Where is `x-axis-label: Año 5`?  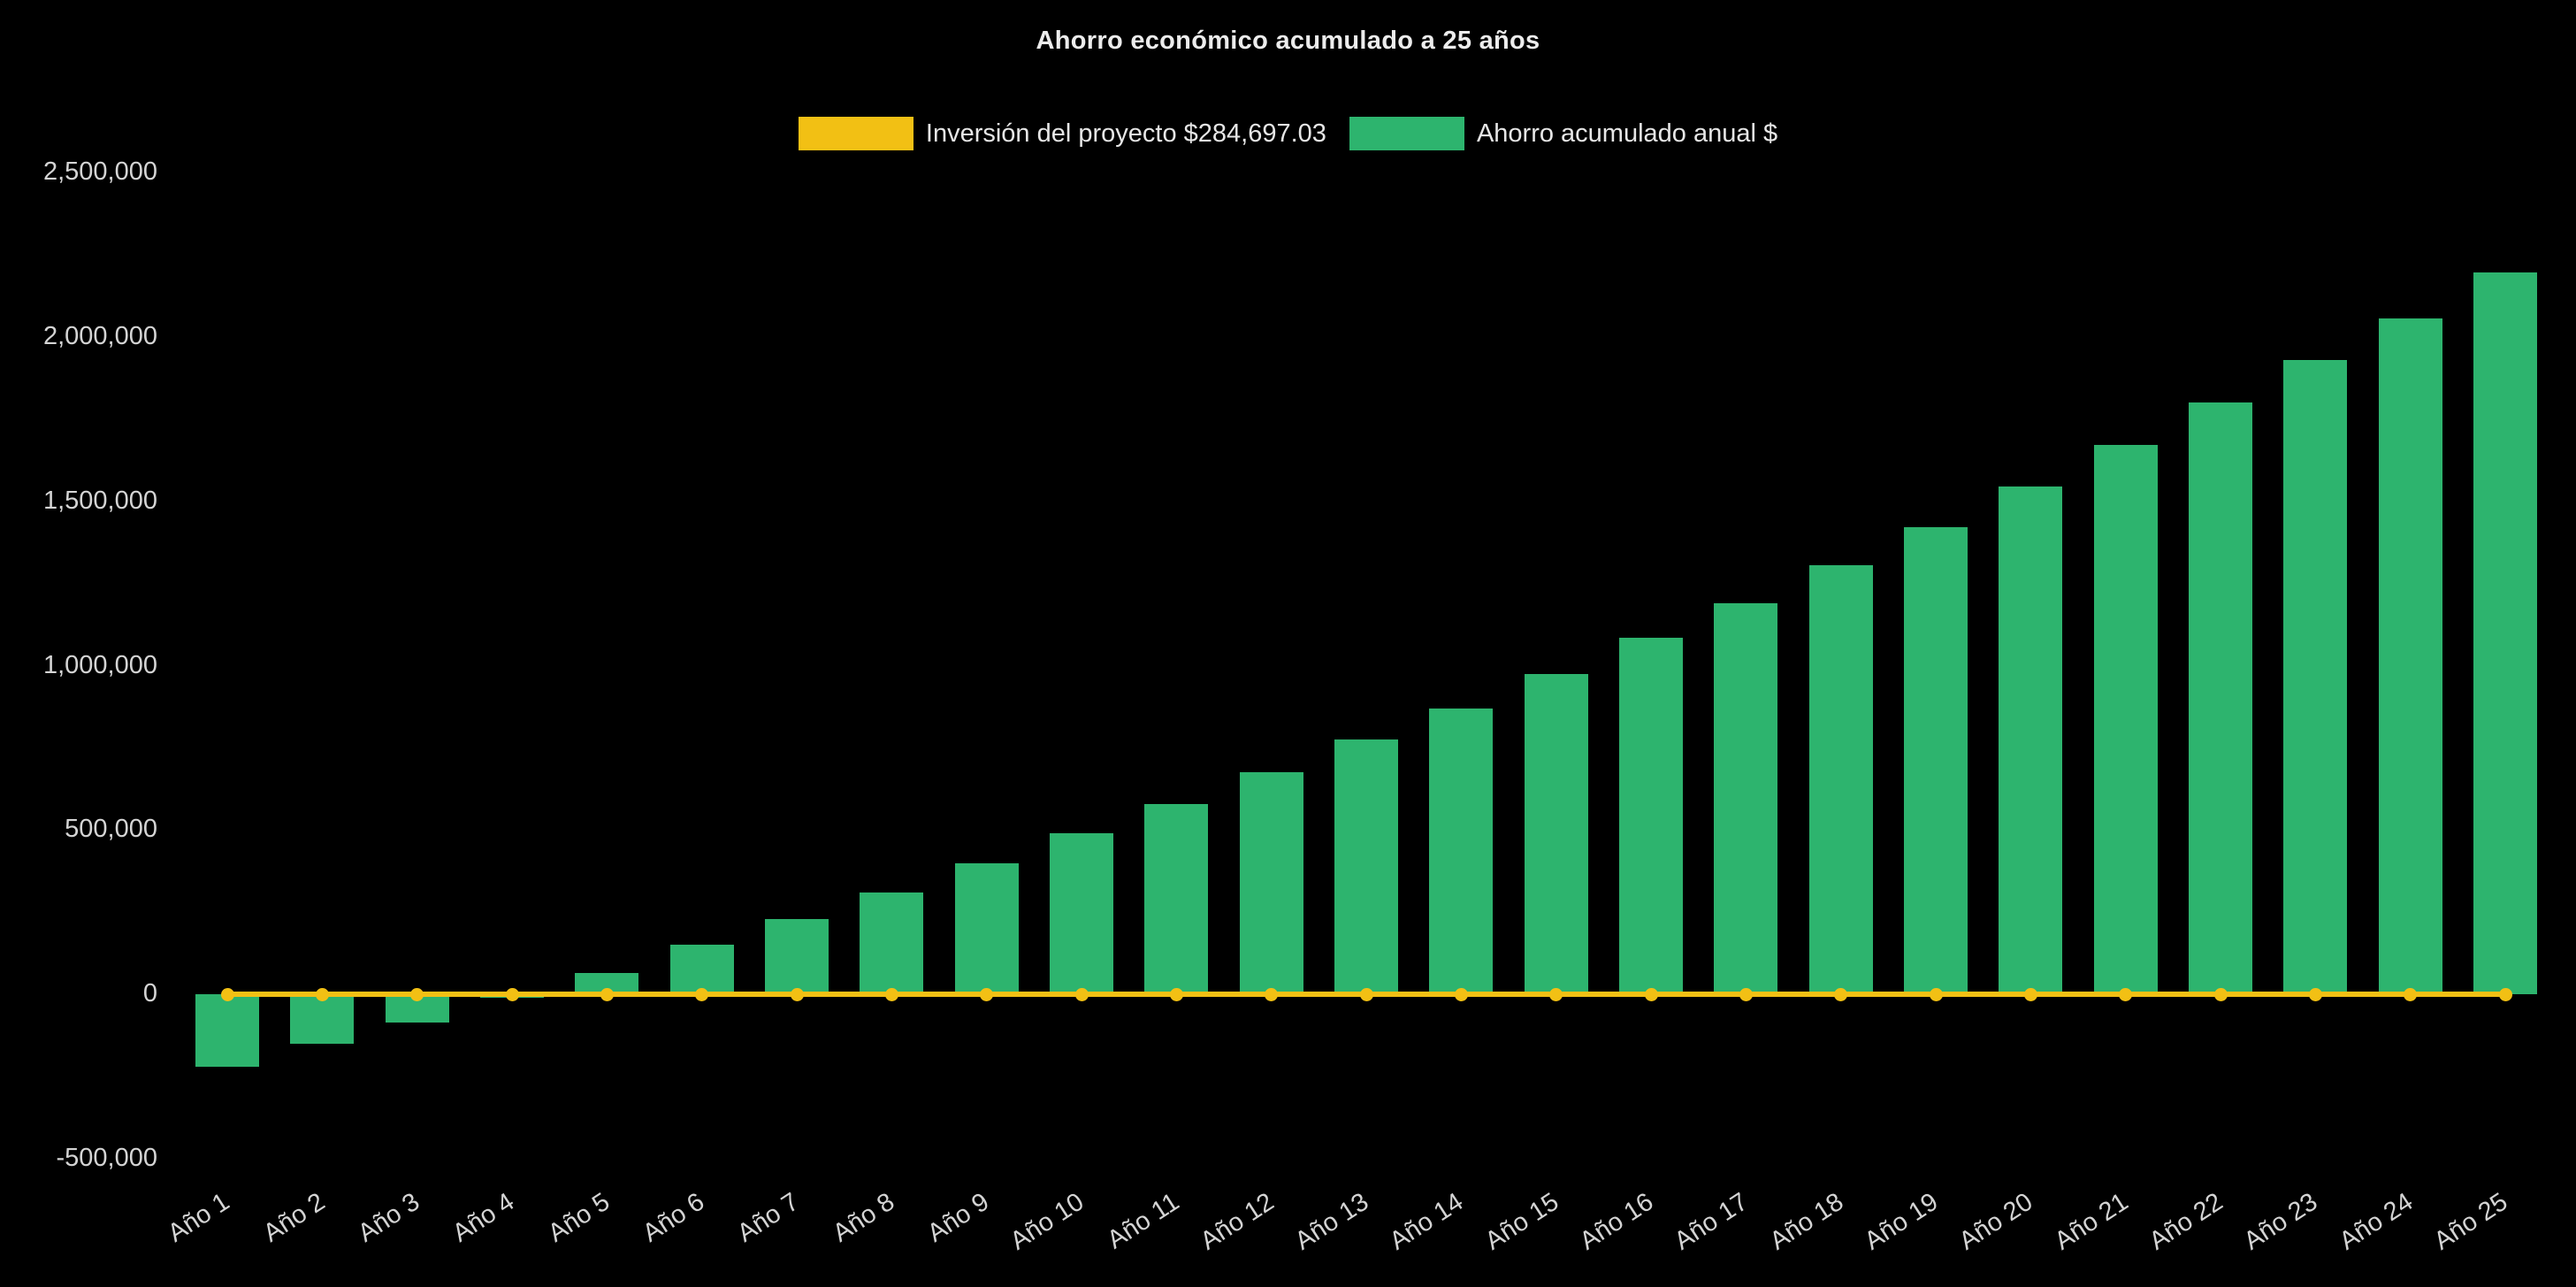 x-axis-label: Año 5 is located at coordinates (579, 1217).